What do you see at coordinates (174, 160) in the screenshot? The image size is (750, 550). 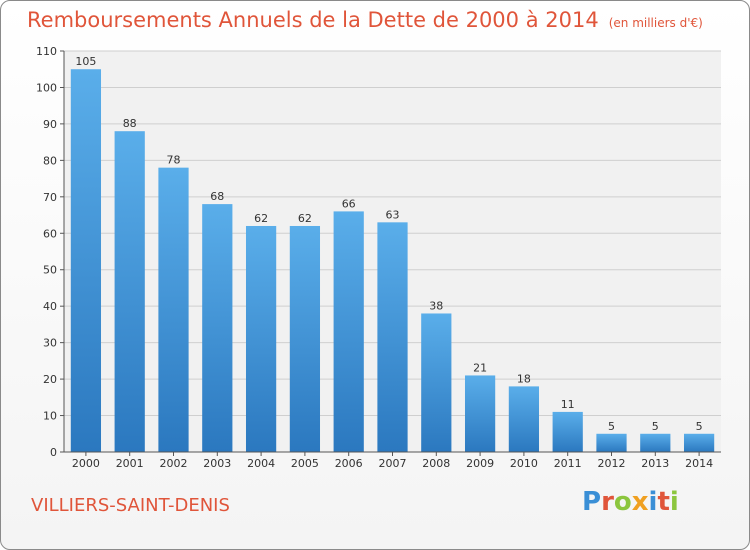 I see `data-label: 78` at bounding box center [174, 160].